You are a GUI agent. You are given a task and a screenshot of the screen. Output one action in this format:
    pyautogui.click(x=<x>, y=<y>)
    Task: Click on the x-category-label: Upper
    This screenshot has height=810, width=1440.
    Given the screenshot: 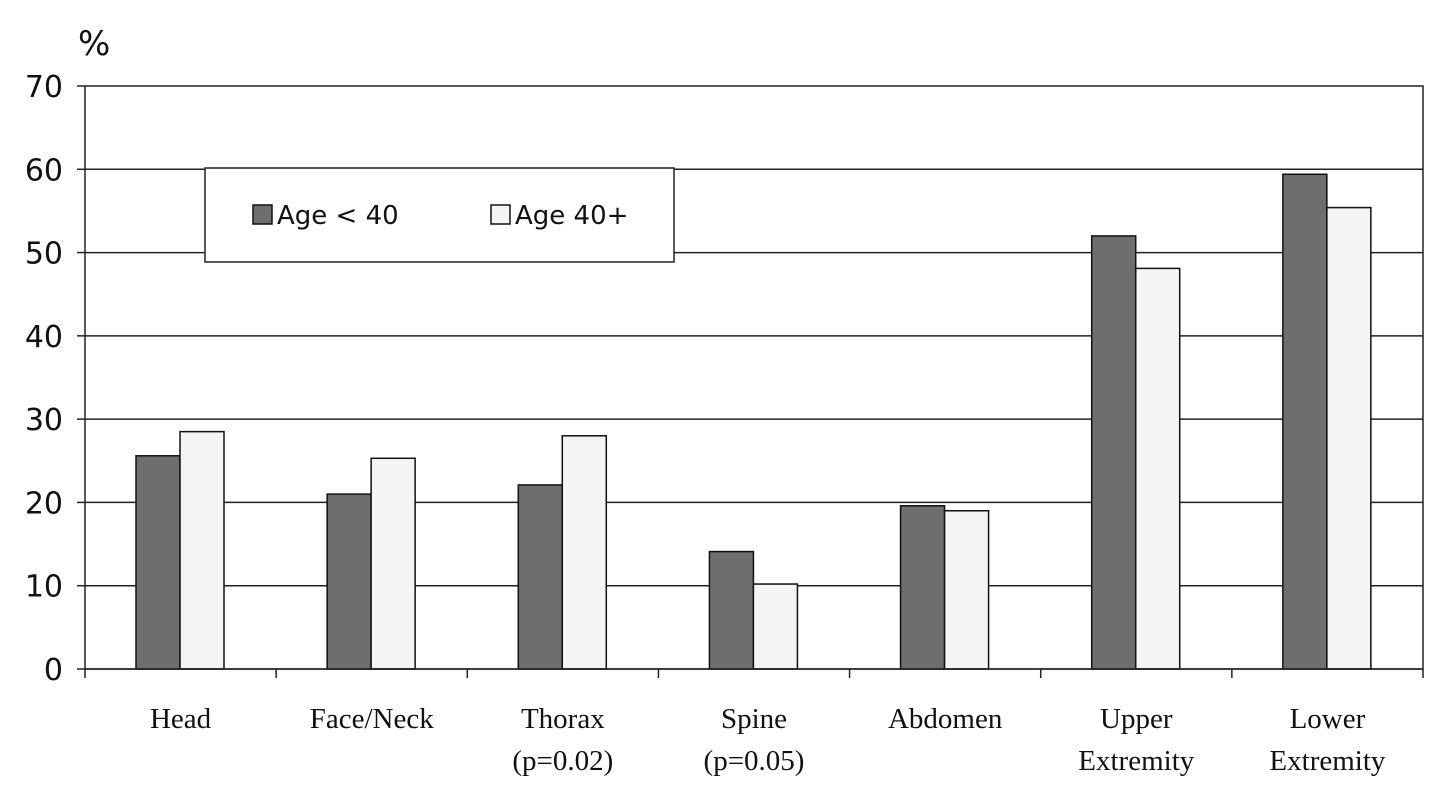 What is the action you would take?
    pyautogui.click(x=1136, y=719)
    